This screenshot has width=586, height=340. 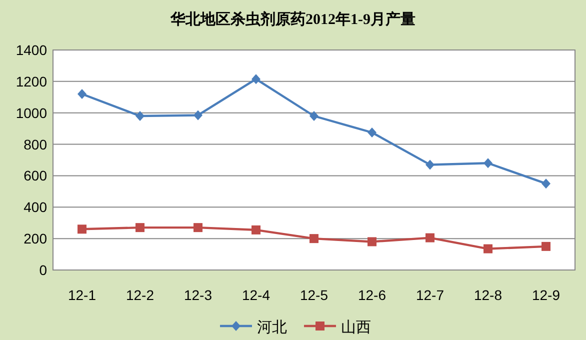 I want to click on y-tick-label: 1200, so click(x=32, y=81).